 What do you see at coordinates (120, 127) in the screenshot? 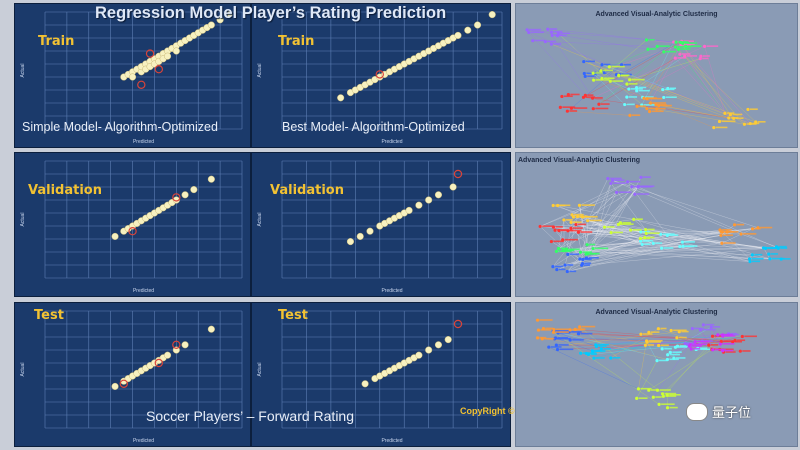
I see `caption-simple-model: Simple Model- Algorithm-Optimized` at bounding box center [120, 127].